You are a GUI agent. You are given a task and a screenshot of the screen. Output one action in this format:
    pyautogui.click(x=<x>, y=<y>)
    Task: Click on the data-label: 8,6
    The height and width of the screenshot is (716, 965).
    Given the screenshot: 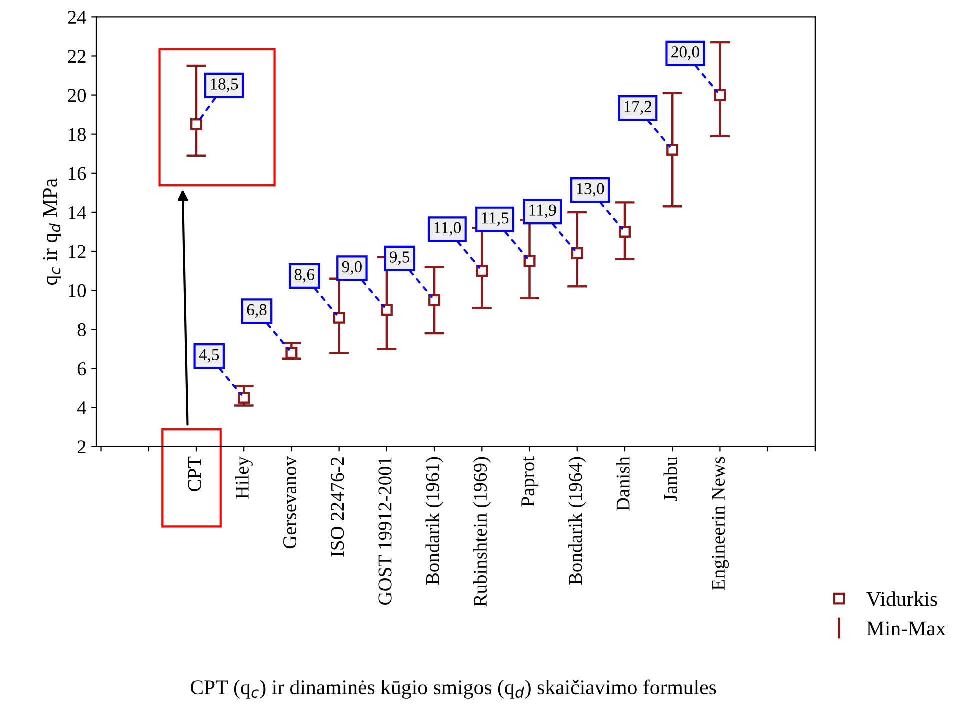 What is the action you would take?
    pyautogui.click(x=304, y=276)
    